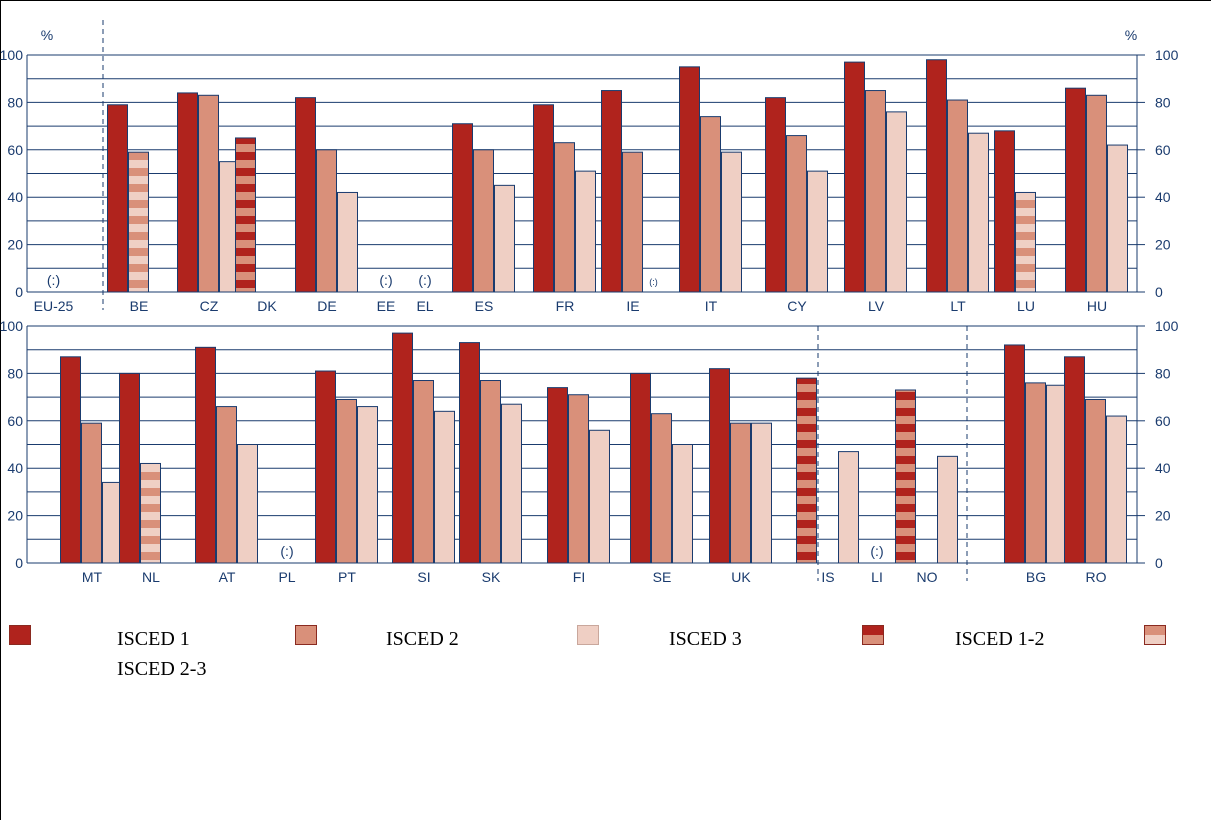  What do you see at coordinates (662, 577) in the screenshot?
I see `category-label-se: SE` at bounding box center [662, 577].